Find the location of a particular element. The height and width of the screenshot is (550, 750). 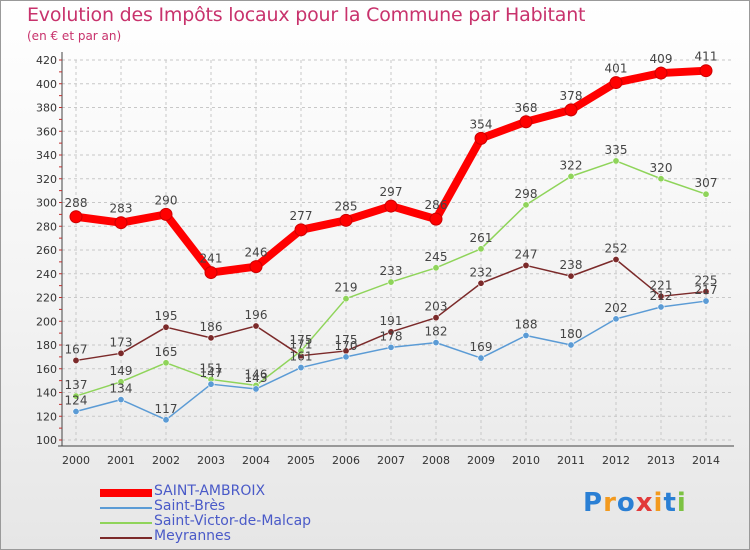

data-label: 202 is located at coordinates (616, 308).